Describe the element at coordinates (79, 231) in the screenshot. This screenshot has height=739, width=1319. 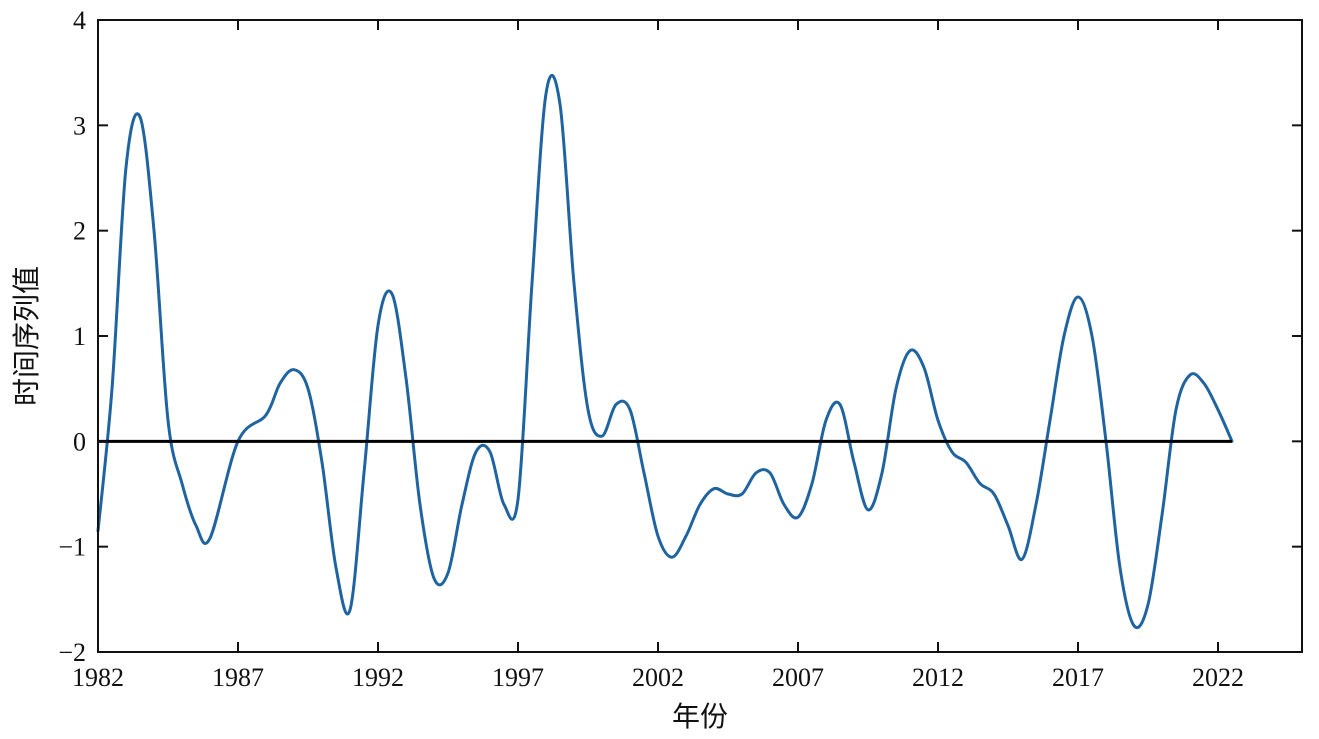
I see `y-tick-label: 2` at that location.